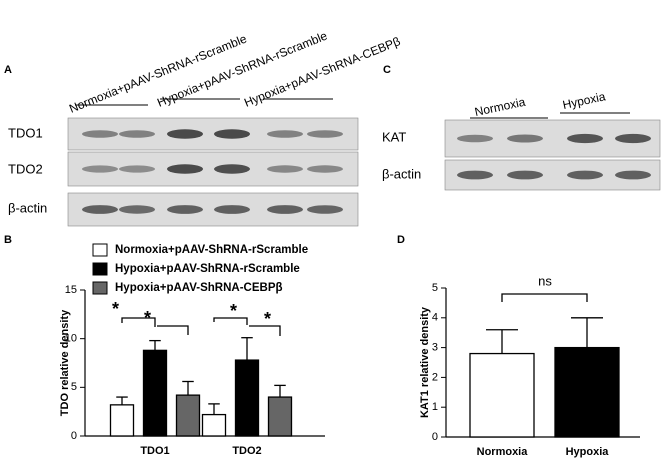 The image size is (666, 474). I want to click on panel-label: C, so click(387, 70).